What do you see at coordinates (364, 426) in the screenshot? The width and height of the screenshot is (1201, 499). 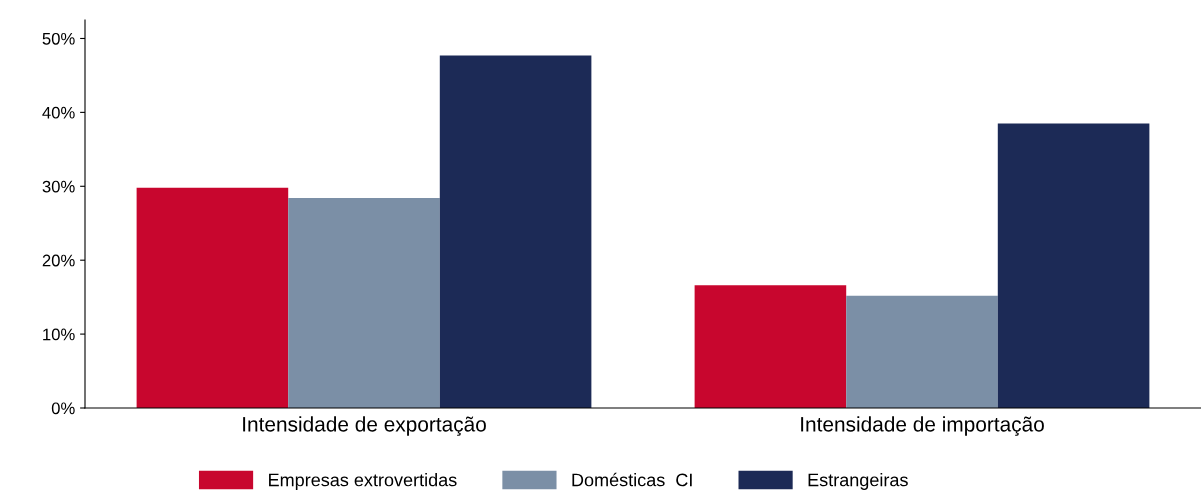 I see `x-tick-label: Intensidade de exportação` at bounding box center [364, 426].